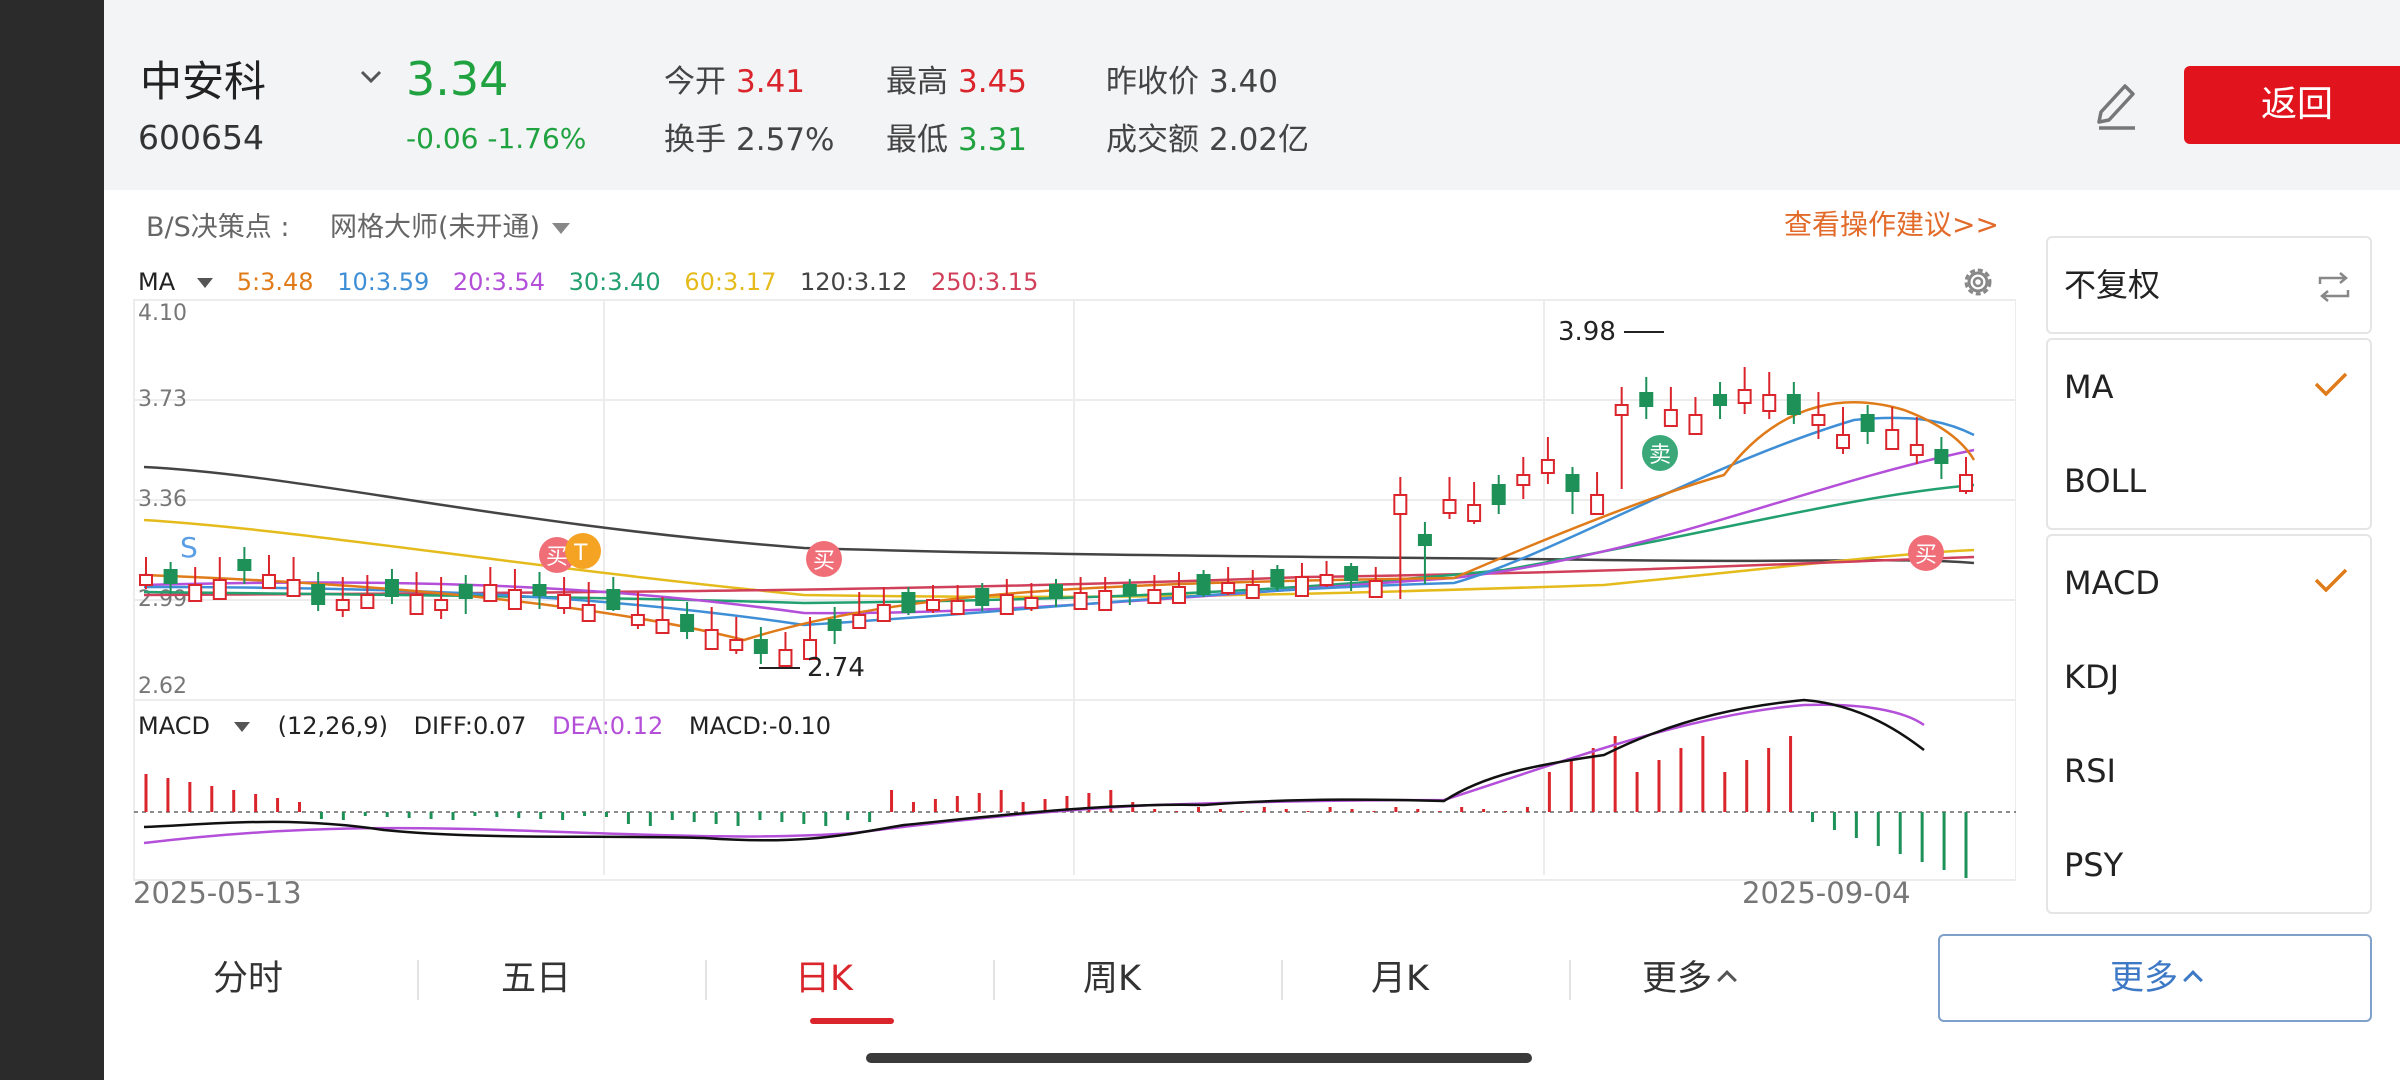 The image size is (2400, 1080). What do you see at coordinates (824, 979) in the screenshot?
I see `tab-daily-k: 日K` at bounding box center [824, 979].